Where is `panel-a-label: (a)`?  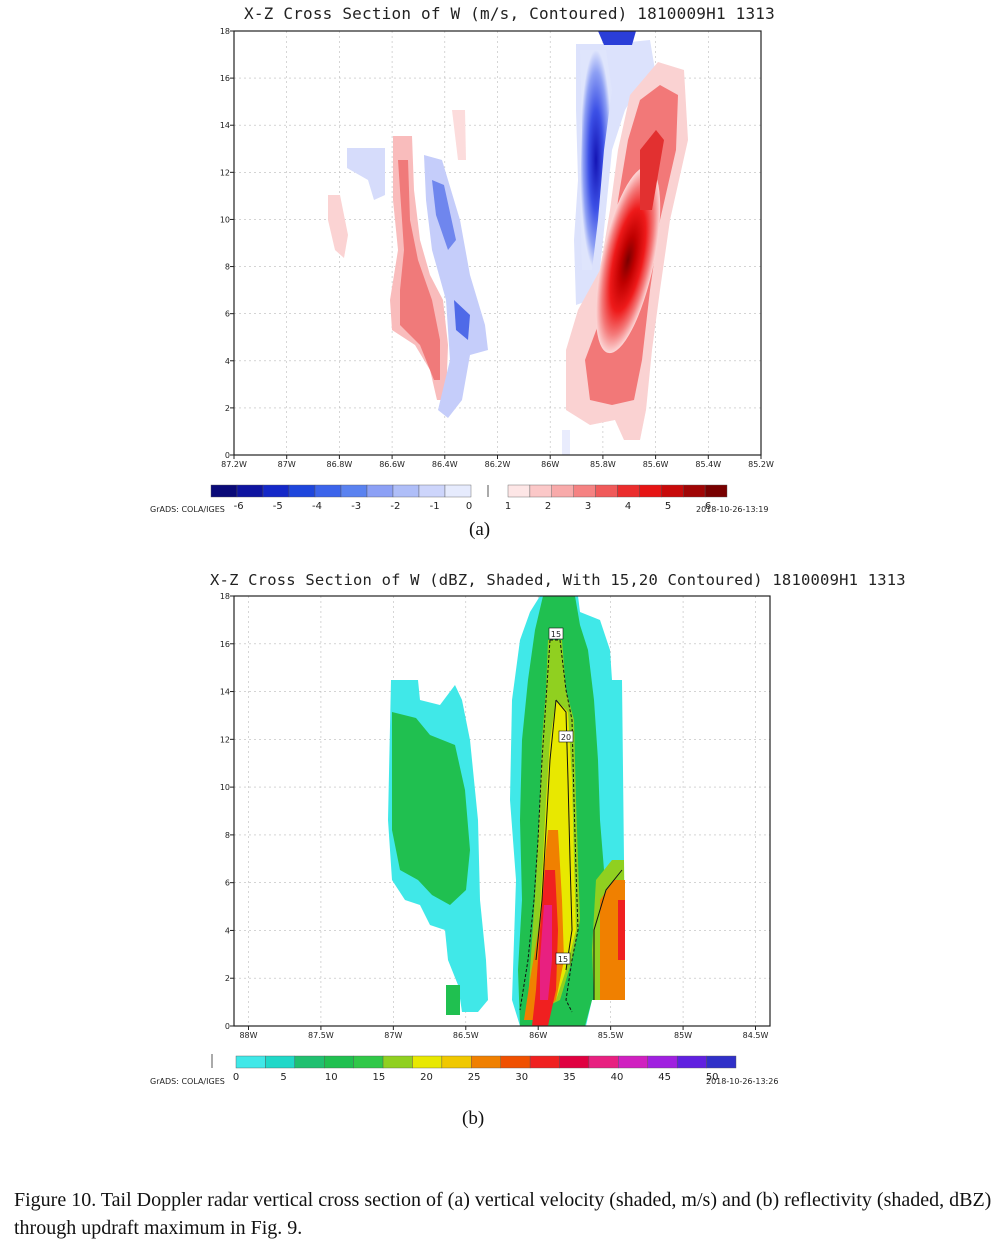 panel-a-label: (a) is located at coordinates (480, 529).